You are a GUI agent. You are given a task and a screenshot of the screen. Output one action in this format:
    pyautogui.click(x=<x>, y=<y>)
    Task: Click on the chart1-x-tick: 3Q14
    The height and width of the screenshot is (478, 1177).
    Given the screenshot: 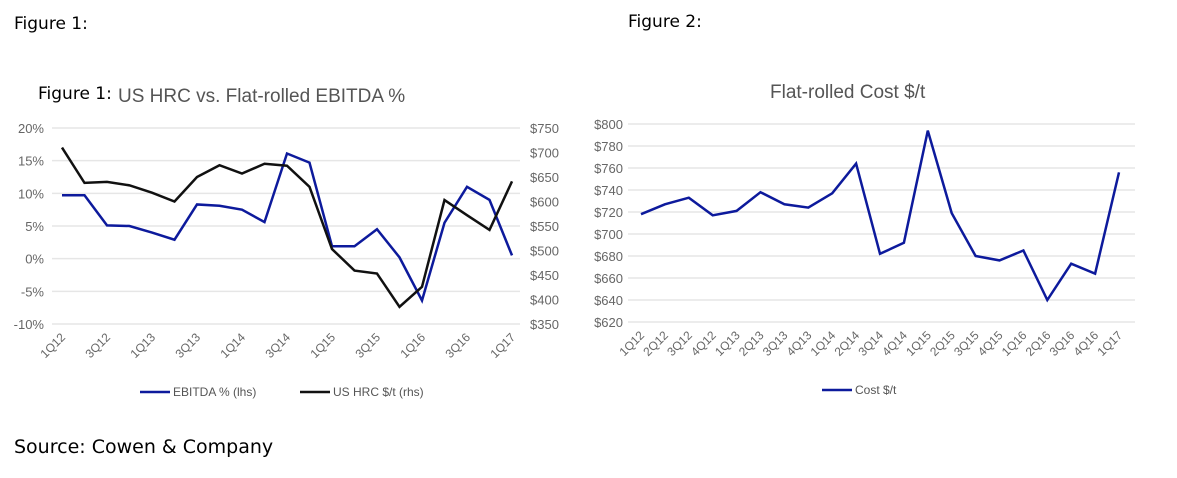 What is the action you would take?
    pyautogui.click(x=277, y=345)
    